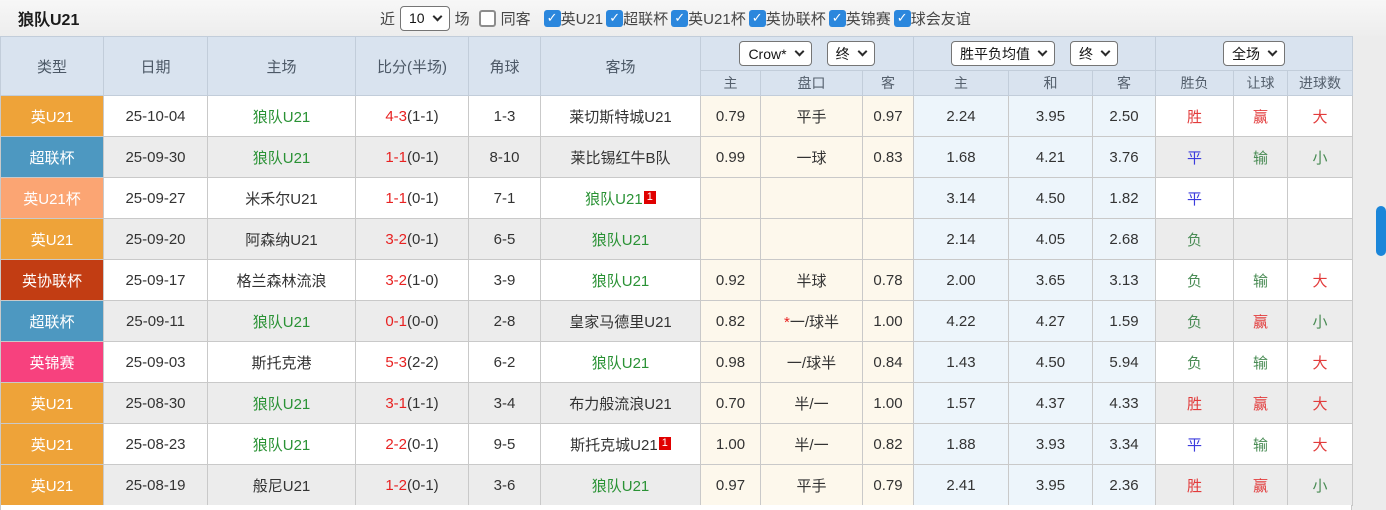 The image size is (1386, 510). I want to click on home-team: 般尼U21, so click(281, 485).